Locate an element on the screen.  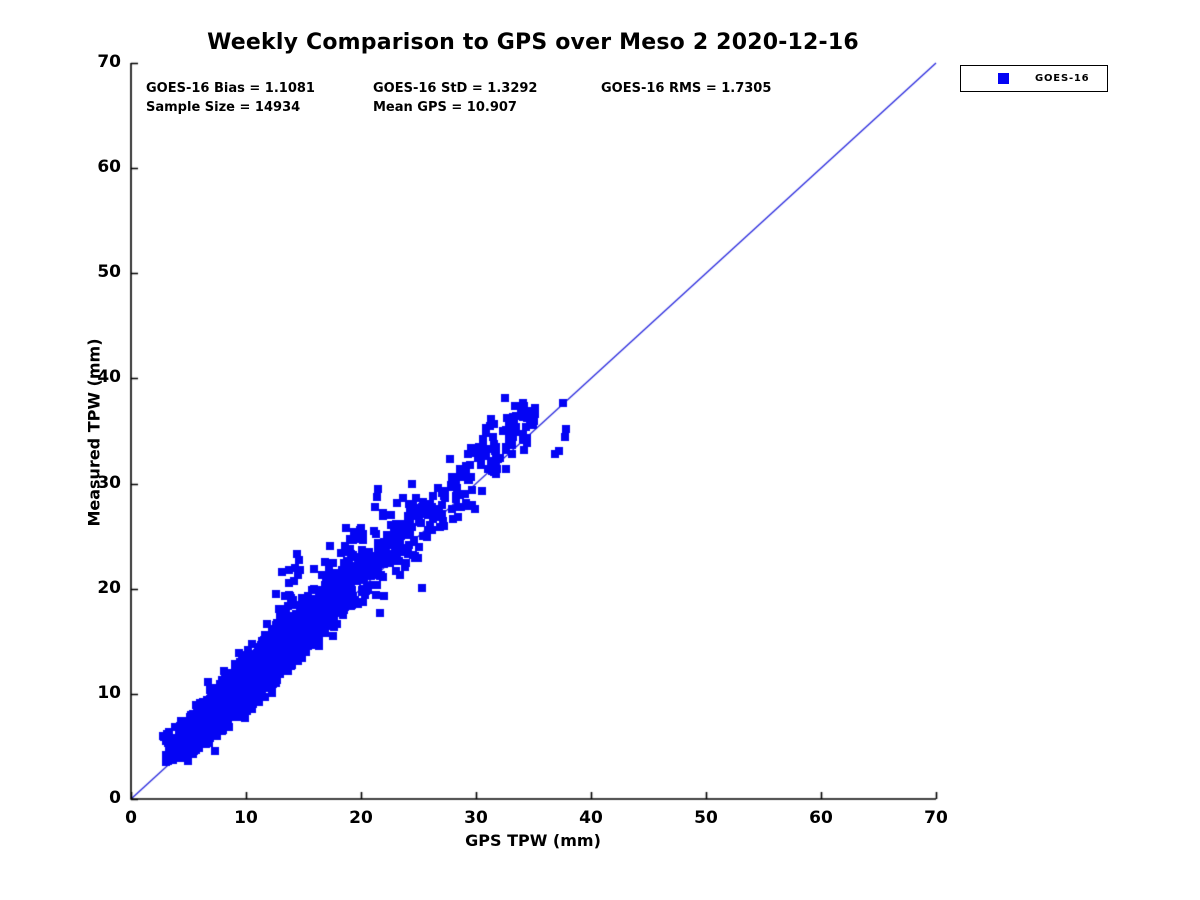
x-axis-label: GPS TPW (mm) is located at coordinates (533, 840).